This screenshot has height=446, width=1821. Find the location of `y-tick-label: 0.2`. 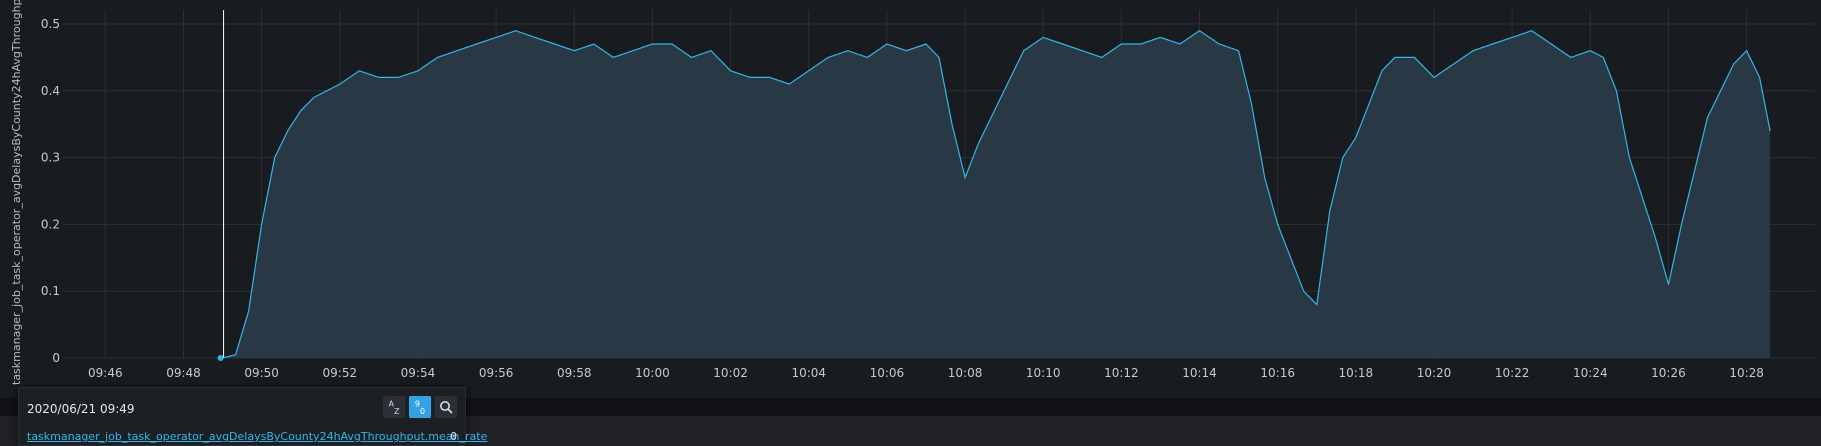

y-tick-label: 0.2 is located at coordinates (50, 224).